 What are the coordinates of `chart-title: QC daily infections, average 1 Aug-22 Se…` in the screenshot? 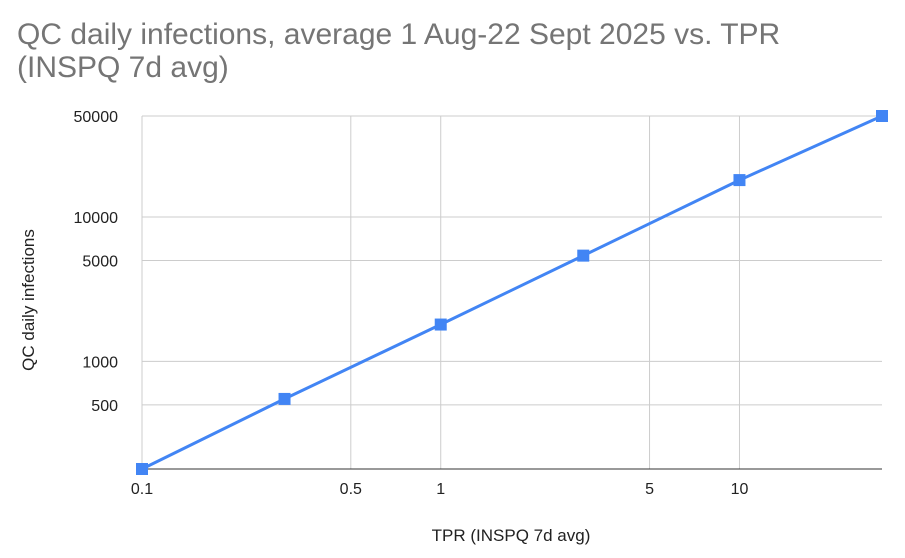 It's located at (399, 51).